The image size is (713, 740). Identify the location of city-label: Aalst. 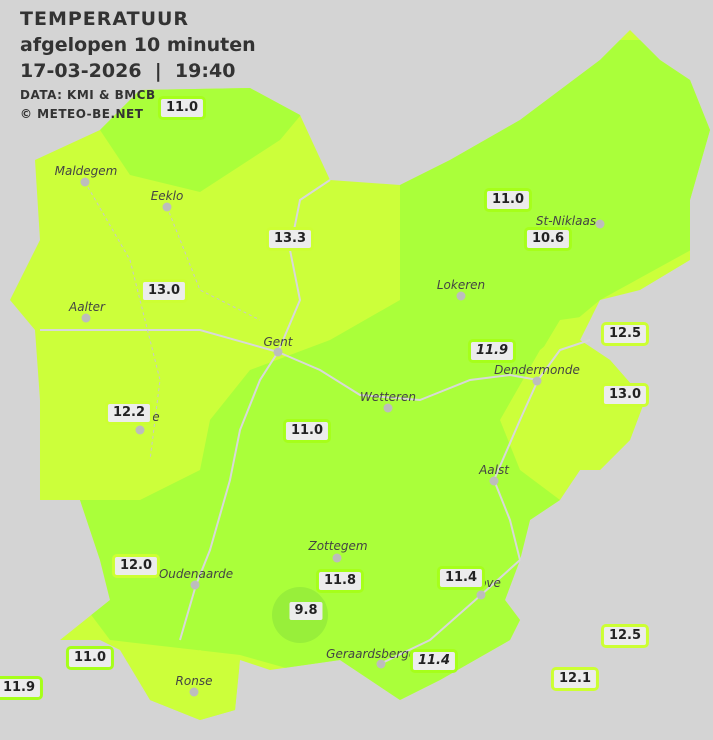
(494, 470).